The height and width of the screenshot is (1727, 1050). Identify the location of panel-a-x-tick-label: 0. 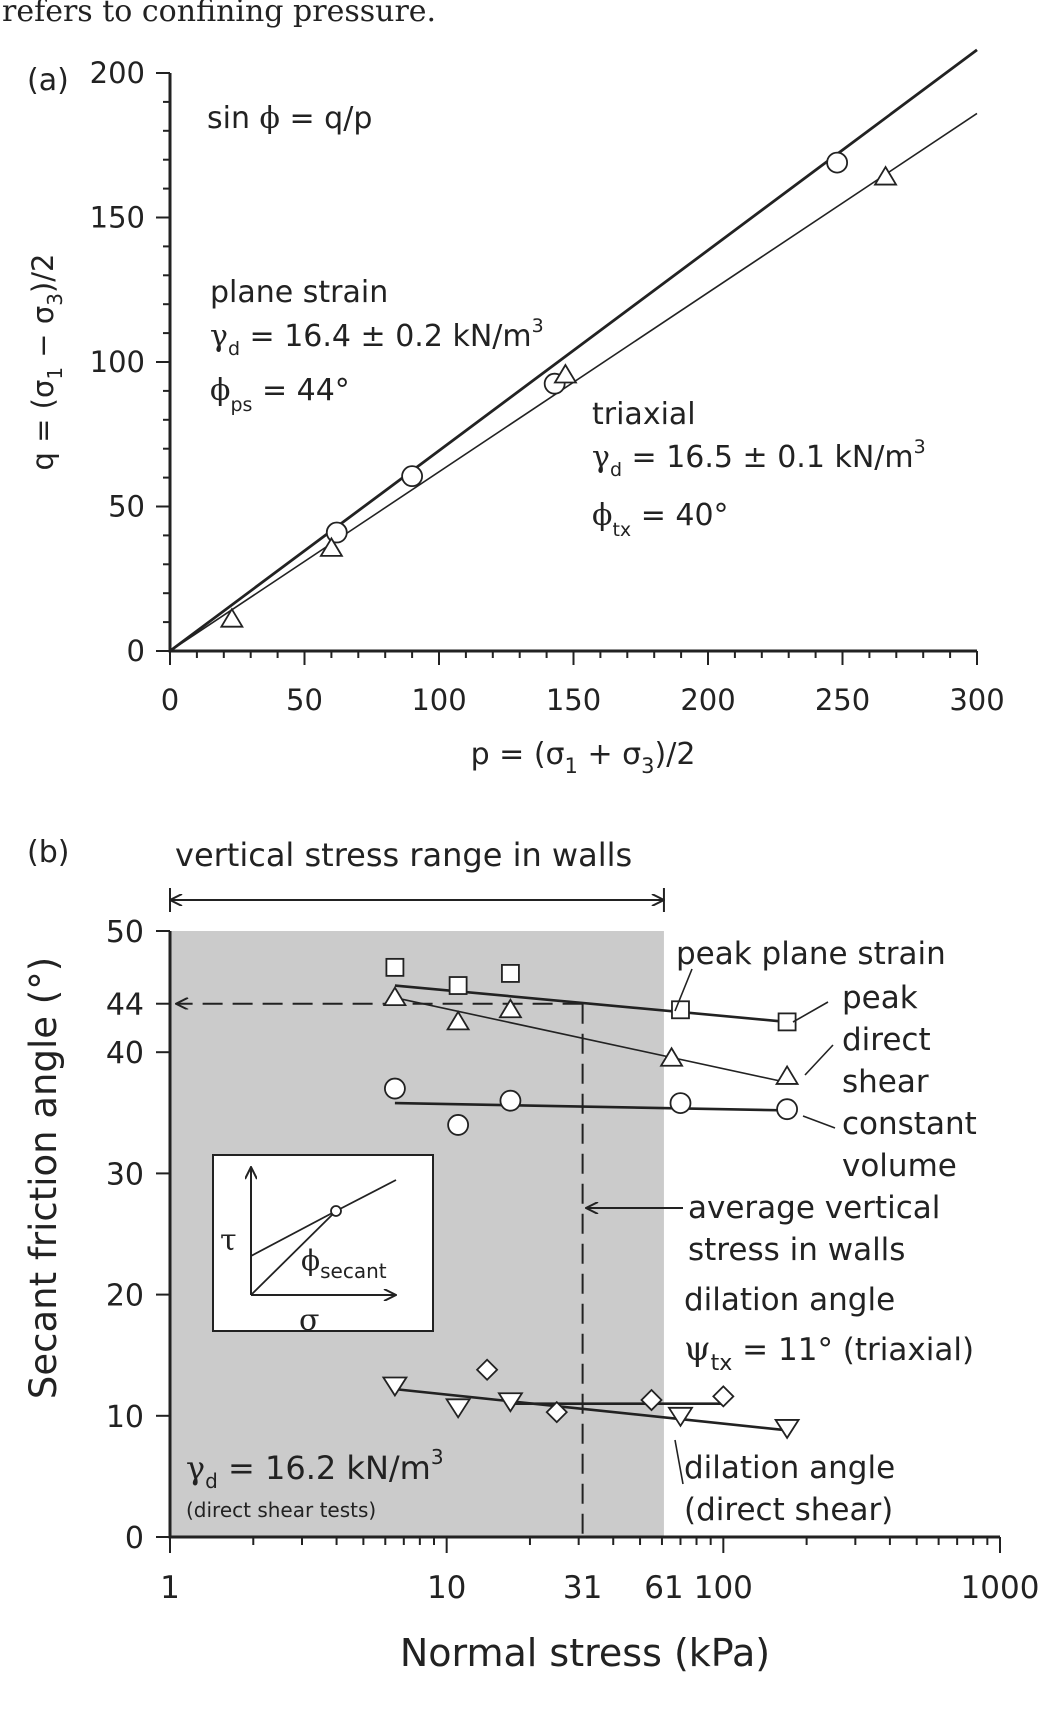
(170, 700).